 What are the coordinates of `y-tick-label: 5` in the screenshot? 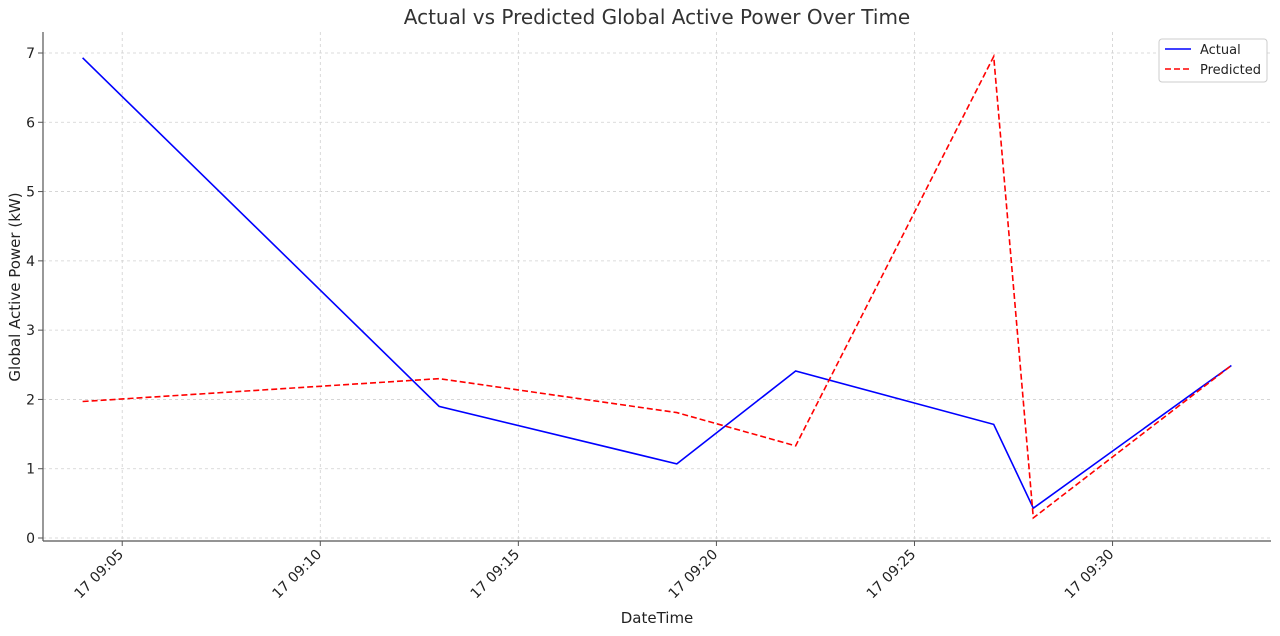 It's located at (30, 193).